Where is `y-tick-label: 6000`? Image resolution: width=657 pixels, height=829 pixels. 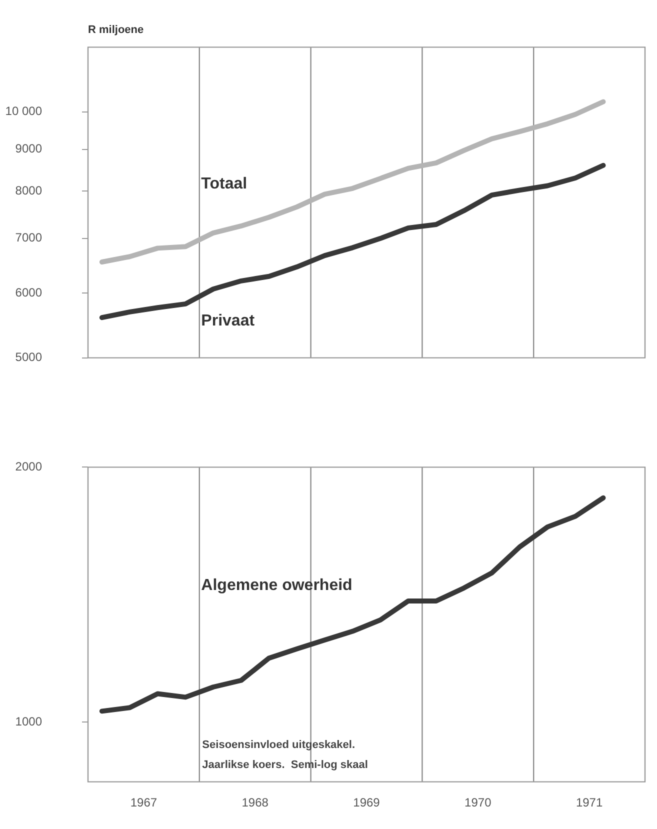
y-tick-label: 6000 is located at coordinates (28, 292).